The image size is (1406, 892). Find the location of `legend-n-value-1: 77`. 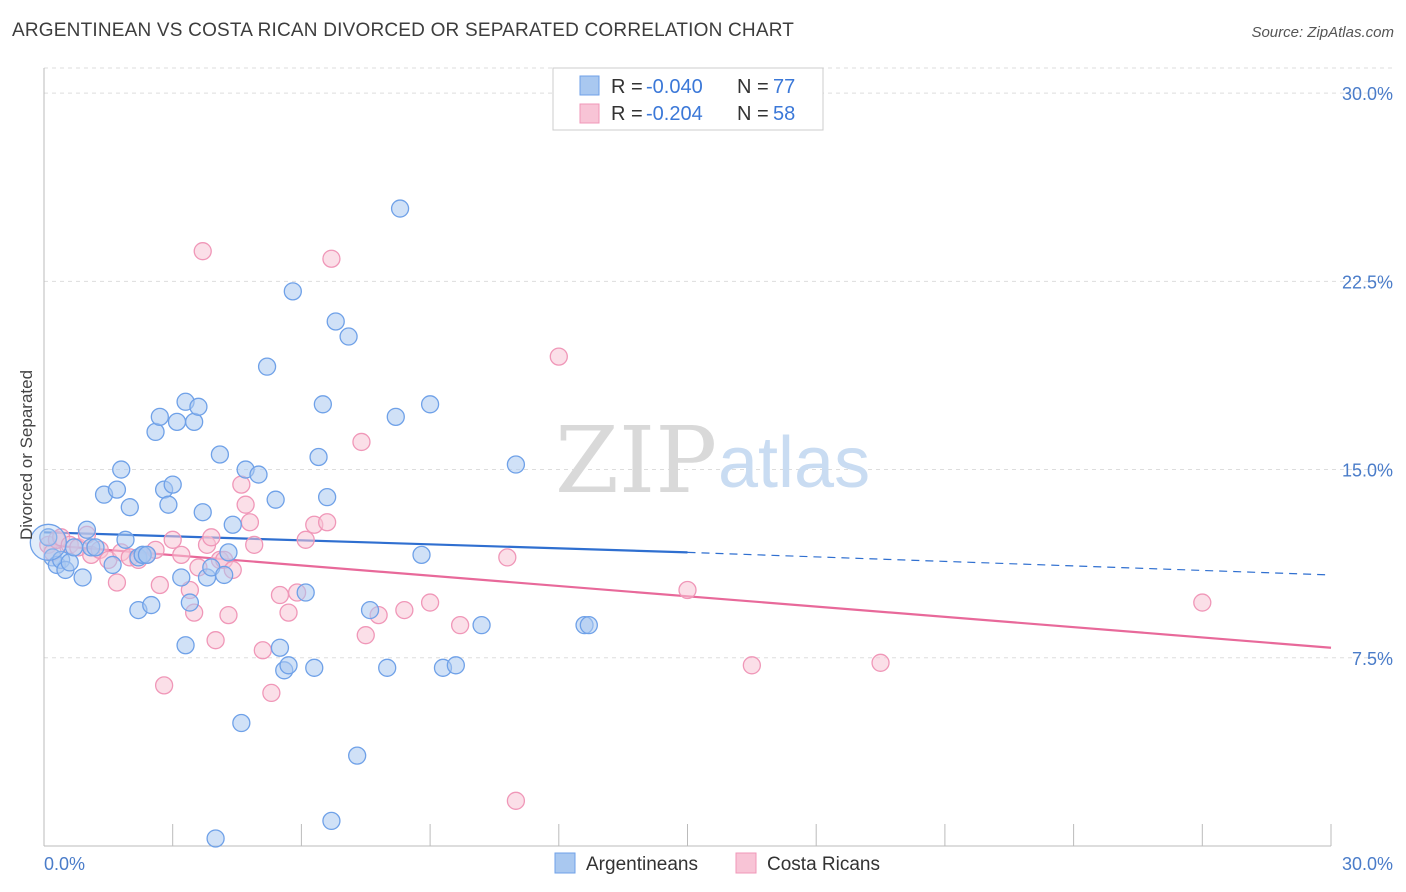

legend-n-value-1: 77 is located at coordinates (784, 87).